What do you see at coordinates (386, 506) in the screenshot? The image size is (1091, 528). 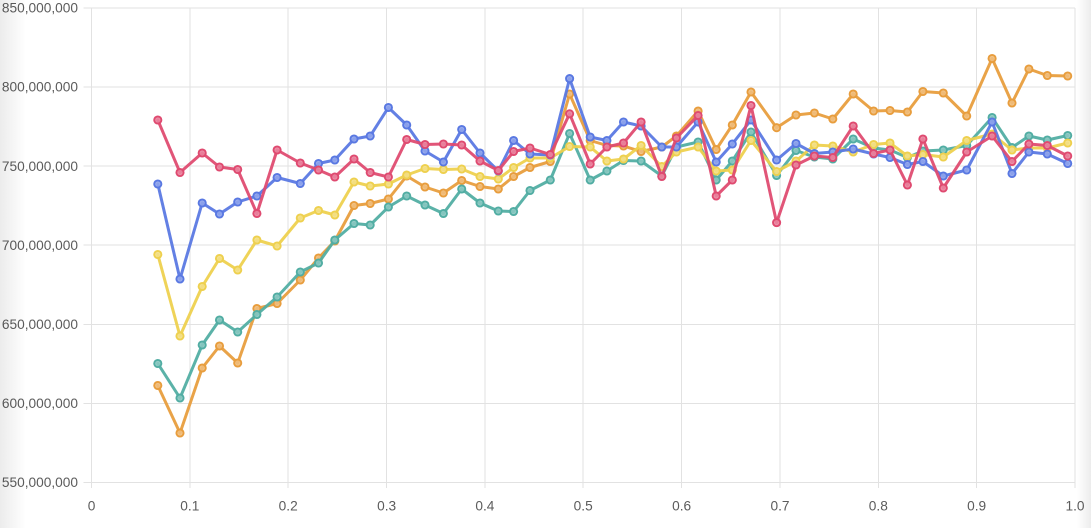 I see `svg-text: 0.3` at bounding box center [386, 506].